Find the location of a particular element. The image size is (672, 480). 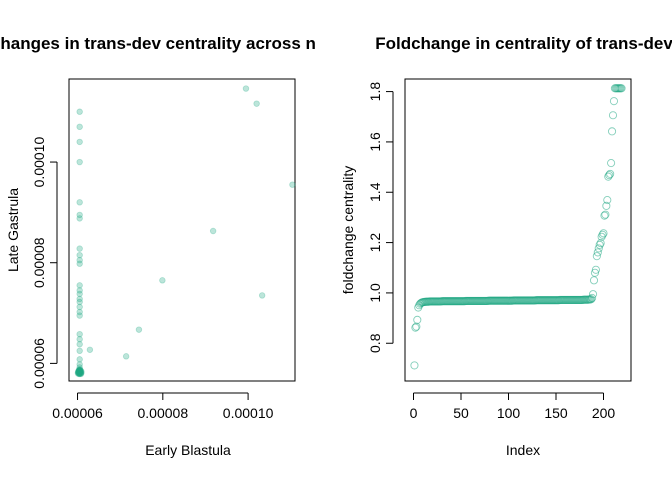

right-y-tick-label: 0.8 is located at coordinates (375, 343).